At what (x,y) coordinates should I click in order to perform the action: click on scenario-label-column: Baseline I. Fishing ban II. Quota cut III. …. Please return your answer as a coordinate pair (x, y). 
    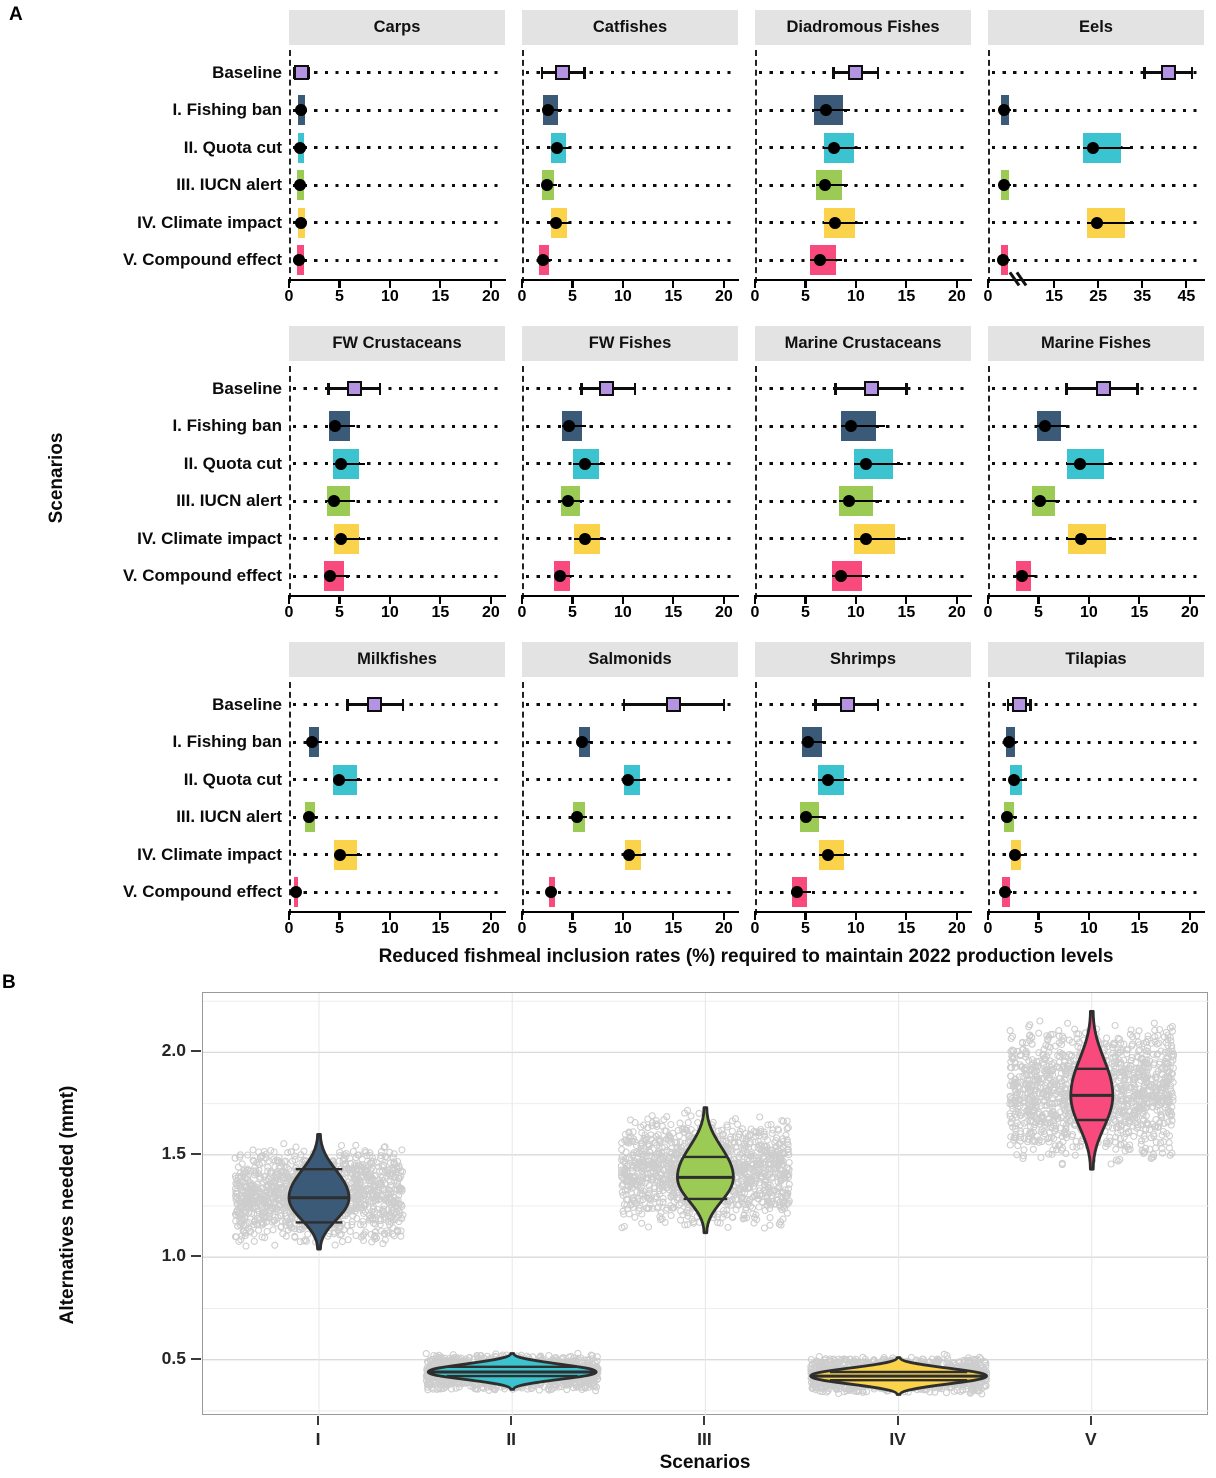
    Looking at the image, I should click on (144, 791).